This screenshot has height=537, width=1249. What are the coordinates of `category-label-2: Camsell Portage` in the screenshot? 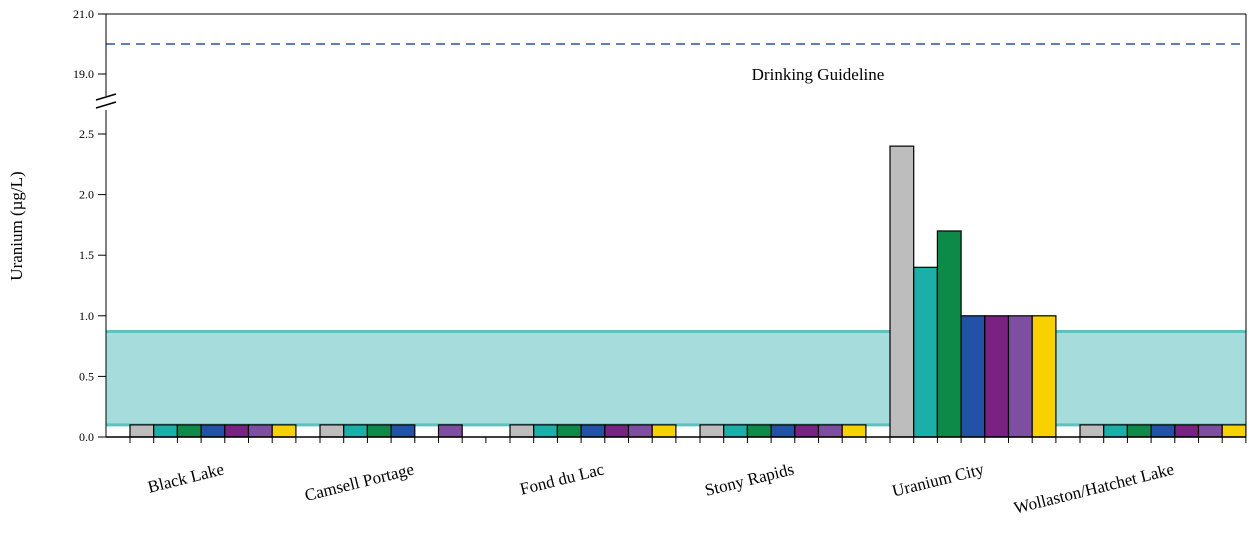 It's located at (359, 482).